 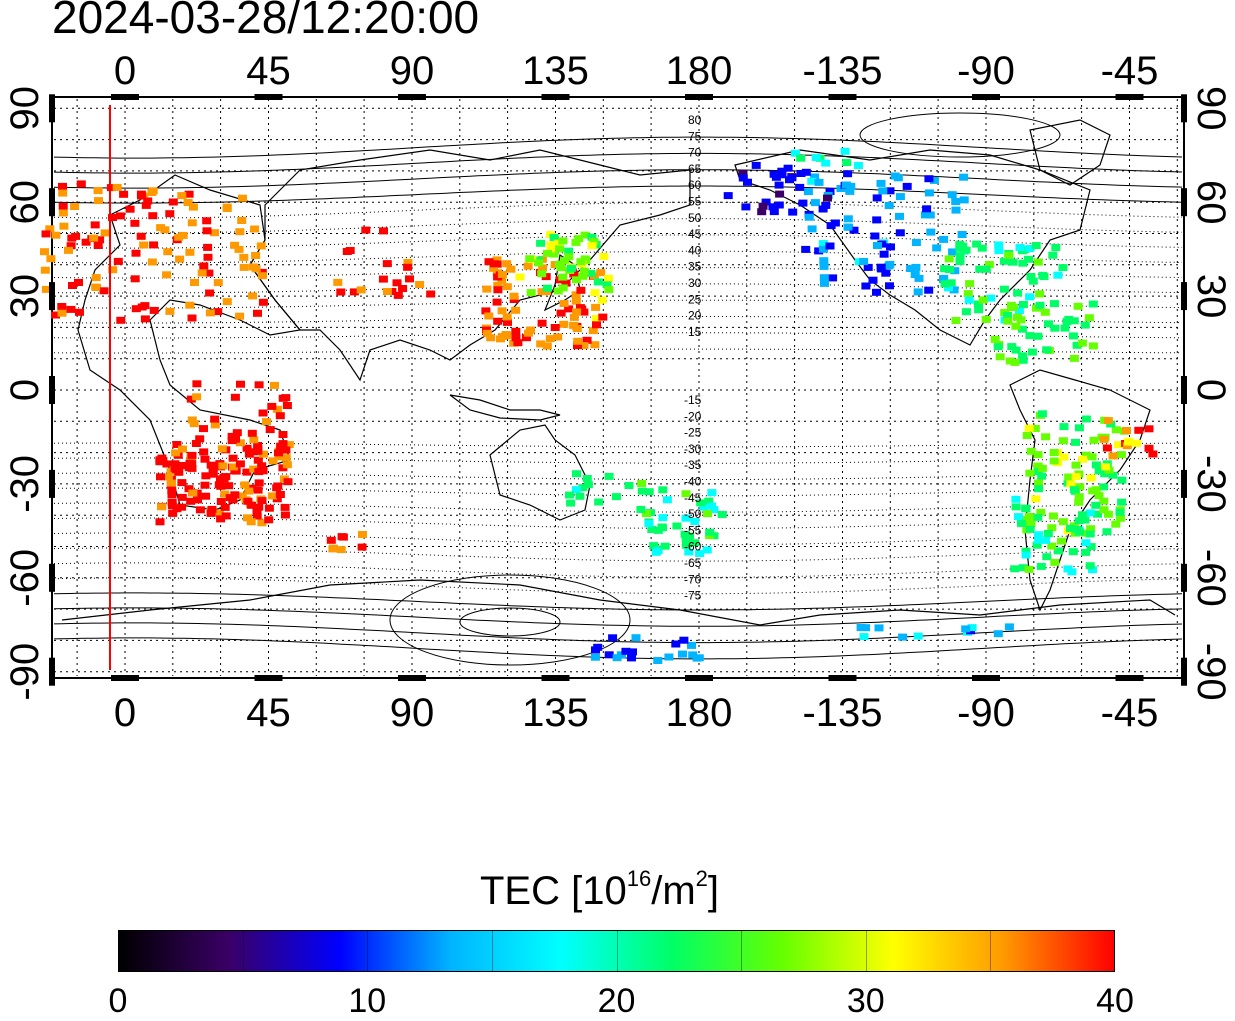 I want to click on bottom-lon-label: 180, so click(x=699, y=713).